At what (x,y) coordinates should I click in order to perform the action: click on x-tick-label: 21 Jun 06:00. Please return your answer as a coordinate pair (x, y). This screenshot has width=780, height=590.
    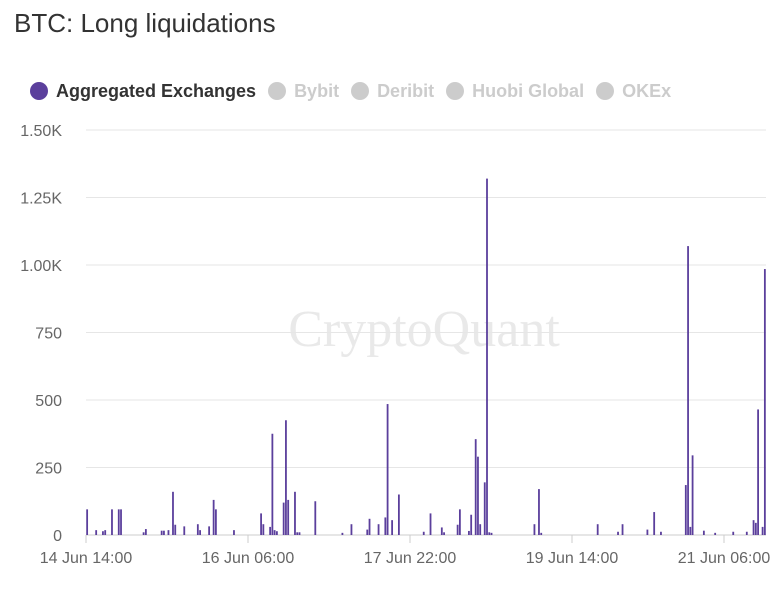
    Looking at the image, I should click on (724, 558).